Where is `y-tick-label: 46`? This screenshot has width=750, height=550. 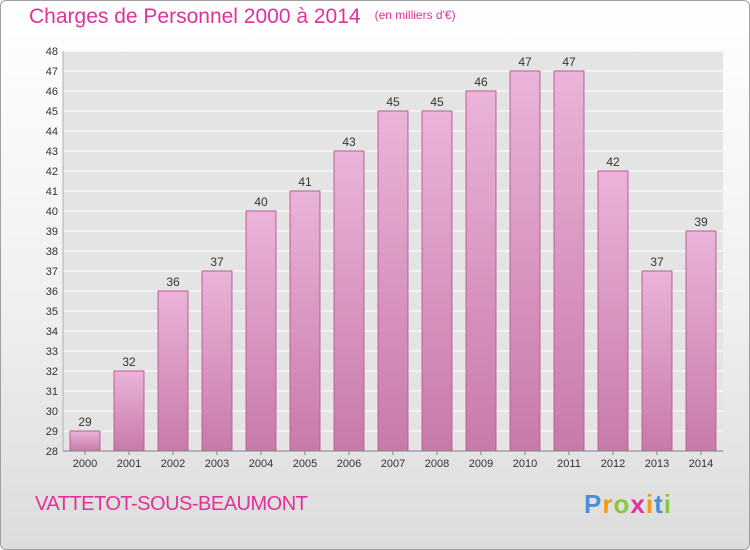
y-tick-label: 46 is located at coordinates (52, 92).